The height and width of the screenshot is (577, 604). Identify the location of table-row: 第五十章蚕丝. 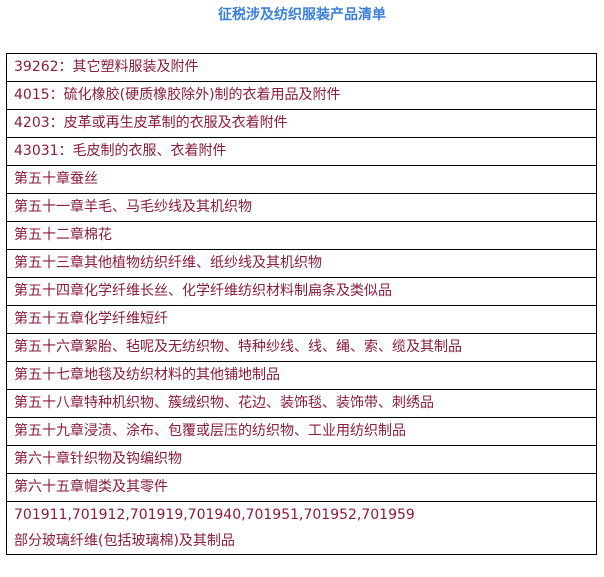
(301, 179).